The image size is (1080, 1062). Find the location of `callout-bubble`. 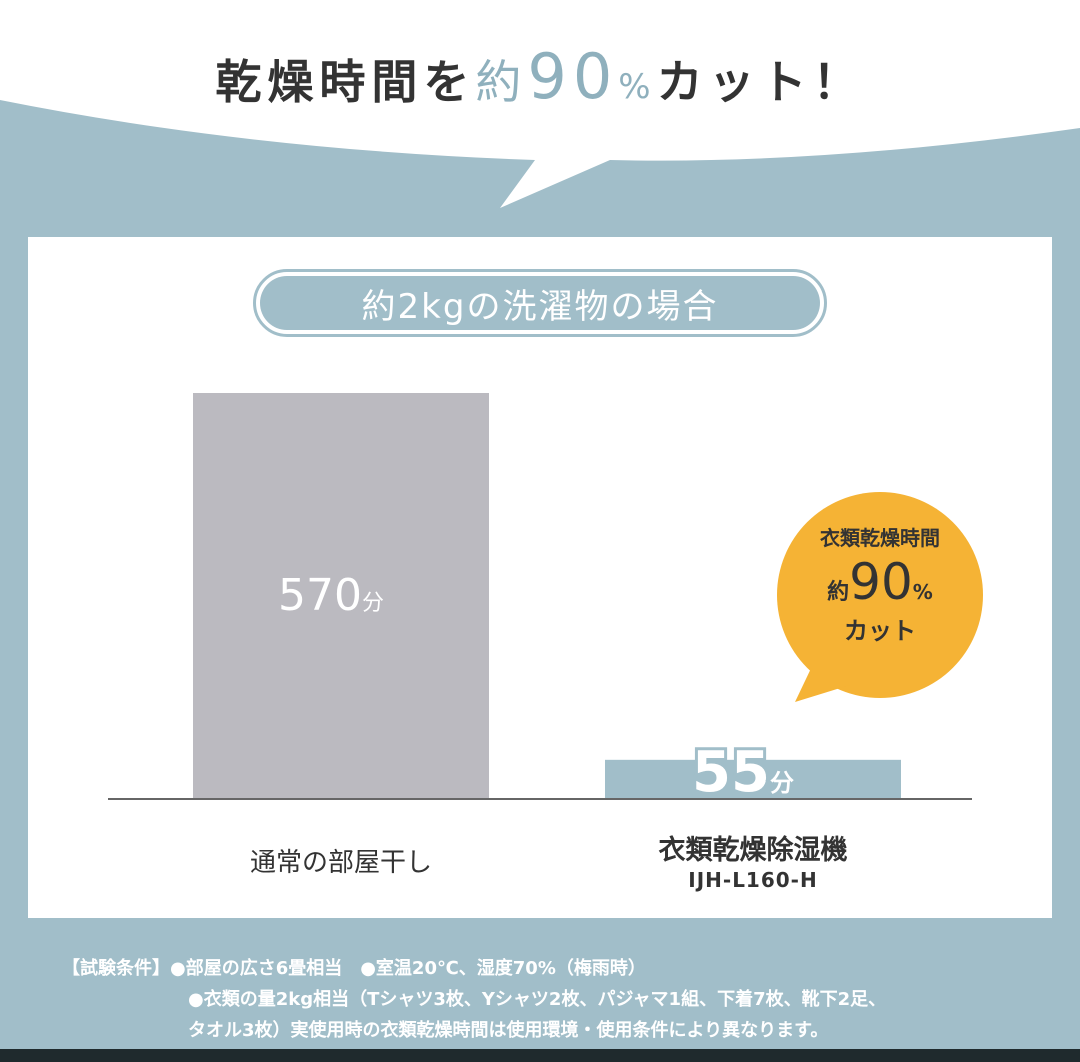

callout-bubble is located at coordinates (880, 597).